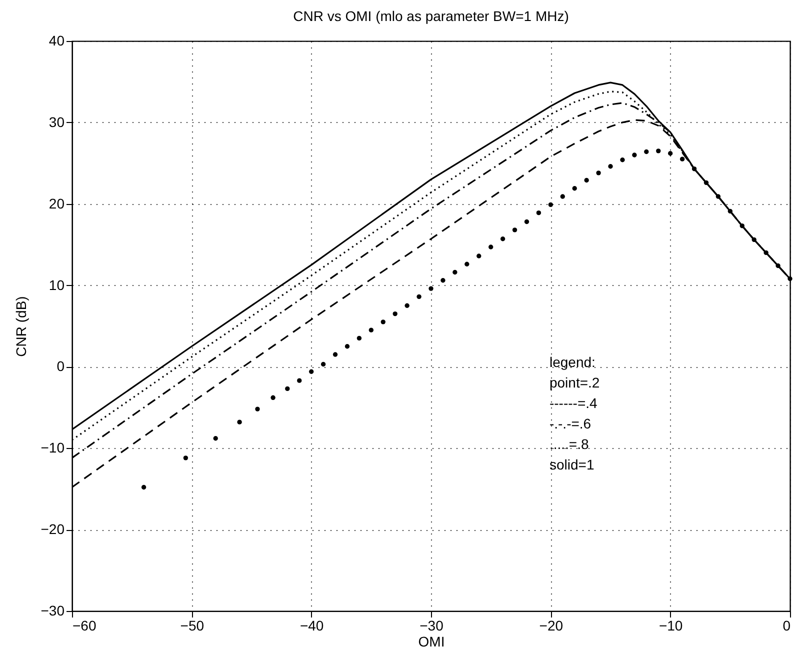 The image size is (799, 663). Describe the element at coordinates (573, 403) in the screenshot. I see `annotation: ------=.4` at that location.